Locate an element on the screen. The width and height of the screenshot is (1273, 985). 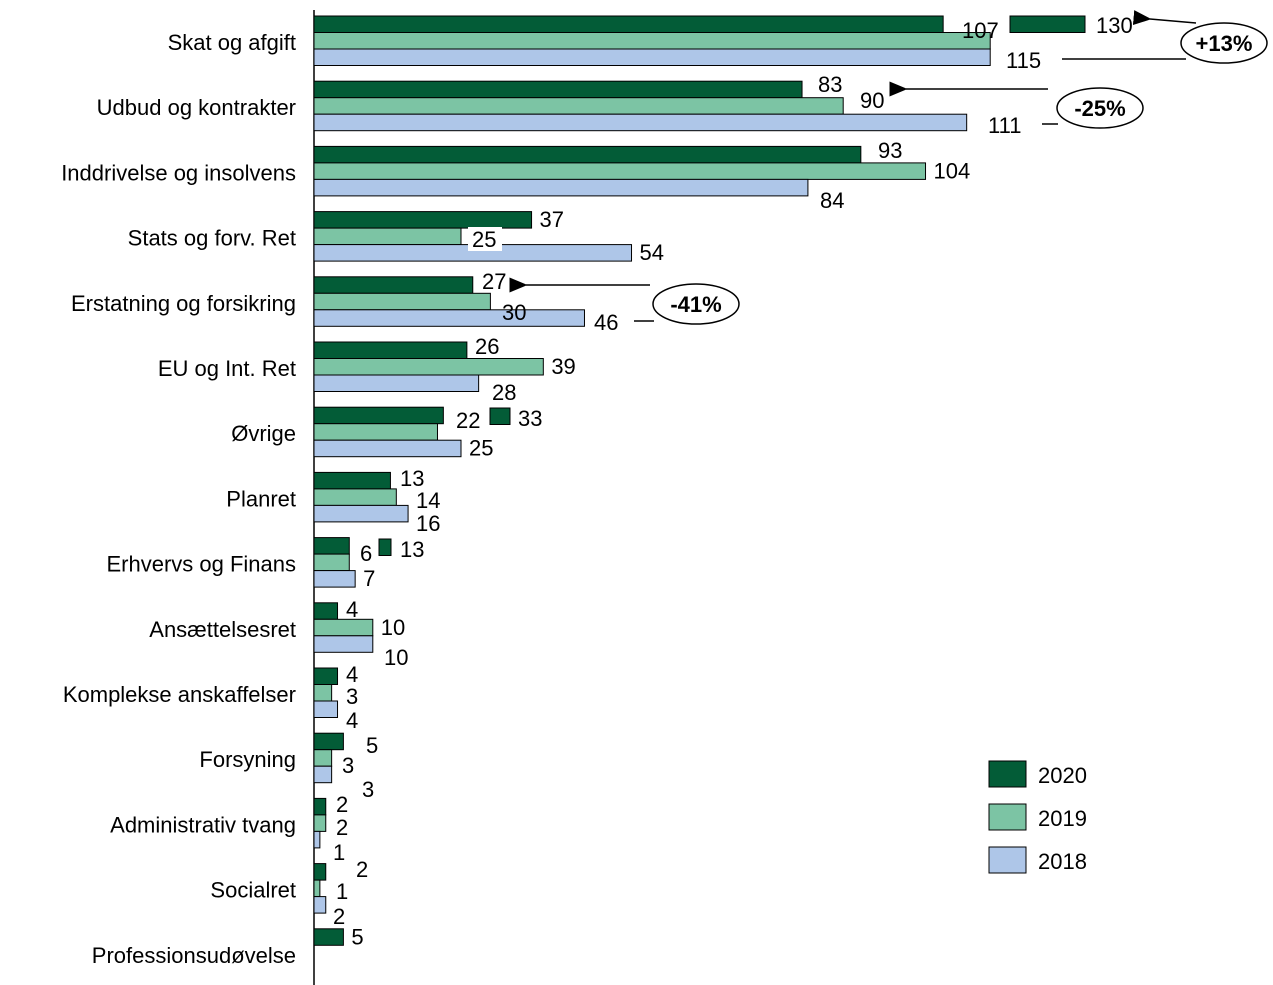
value-label-2018-eu-og-int-ret: 28 is located at coordinates (504, 392).